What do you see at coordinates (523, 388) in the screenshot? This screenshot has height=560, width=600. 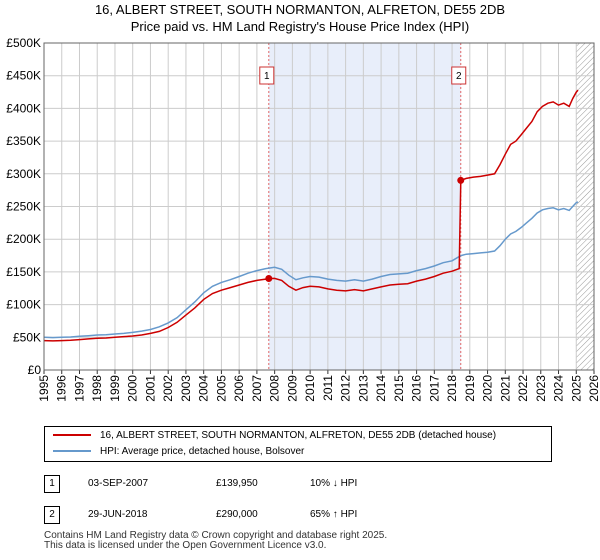 I see `x-tick-label: 2022` at bounding box center [523, 388].